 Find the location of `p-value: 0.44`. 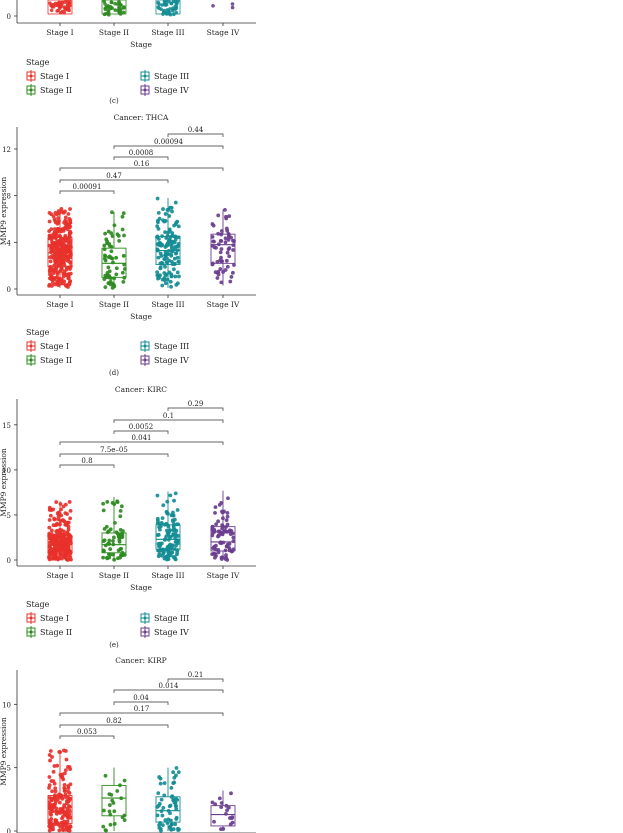

p-value: 0.44 is located at coordinates (196, 130).